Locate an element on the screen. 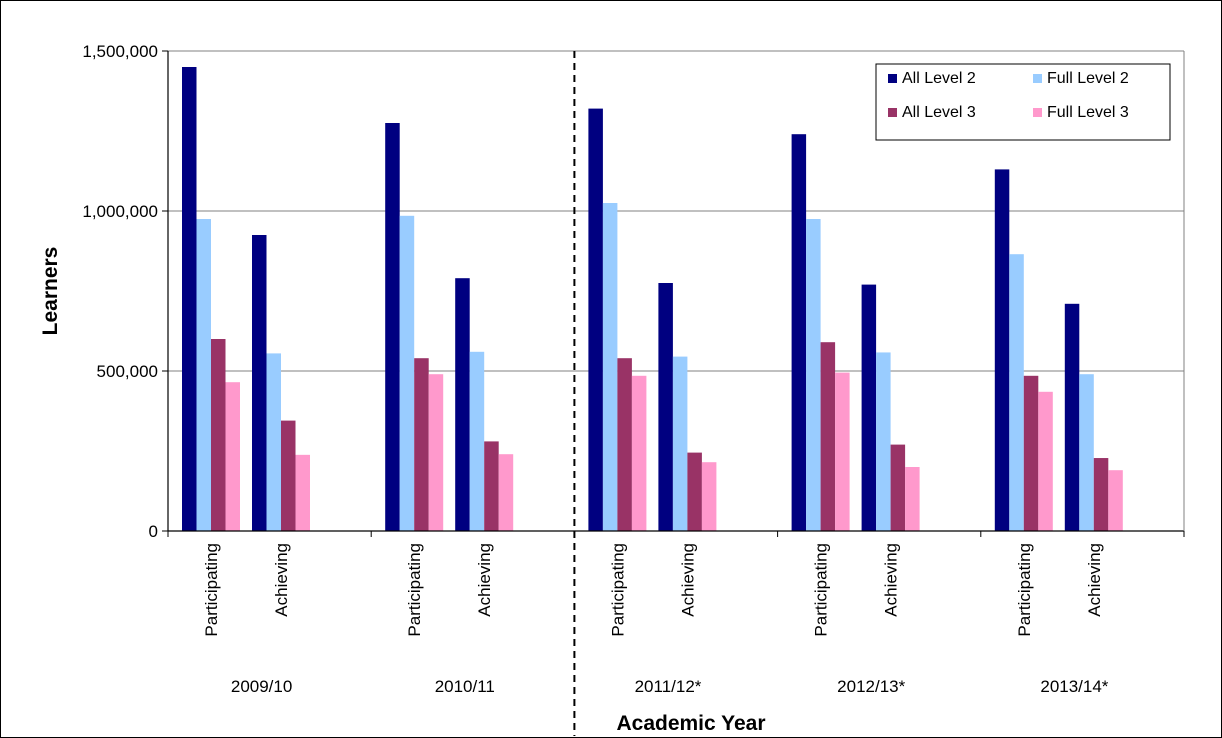 The height and width of the screenshot is (738, 1222). x-axis-title: Academic Year is located at coordinates (690, 723).